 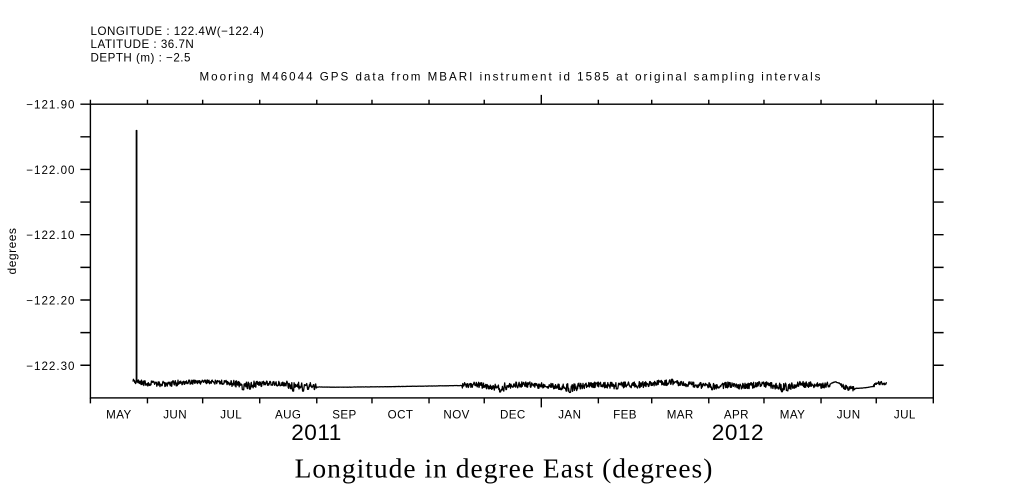 I want to click on svg-text: degrees, so click(x=12, y=251).